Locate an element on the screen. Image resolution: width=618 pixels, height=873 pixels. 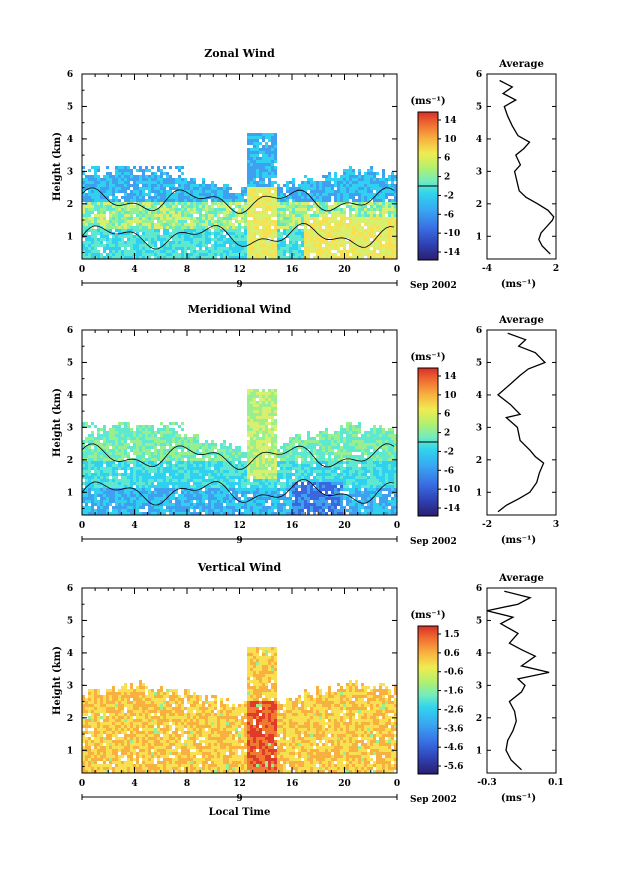
average-x-tick-label: 2 is located at coordinates (556, 269).